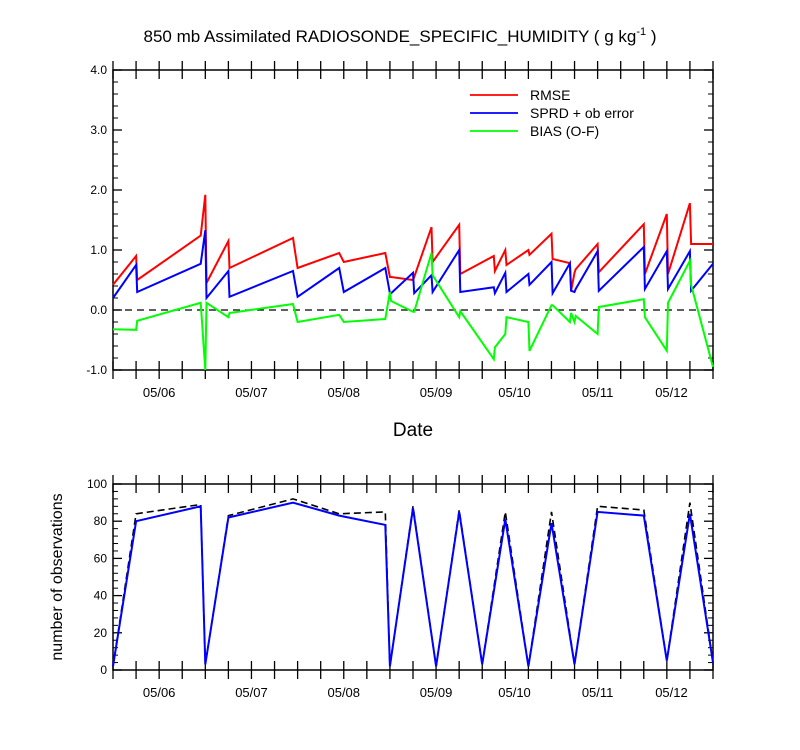 The image size is (800, 750). Describe the element at coordinates (103, 670) in the screenshot. I see `obs-y-tick-label: 0` at that location.